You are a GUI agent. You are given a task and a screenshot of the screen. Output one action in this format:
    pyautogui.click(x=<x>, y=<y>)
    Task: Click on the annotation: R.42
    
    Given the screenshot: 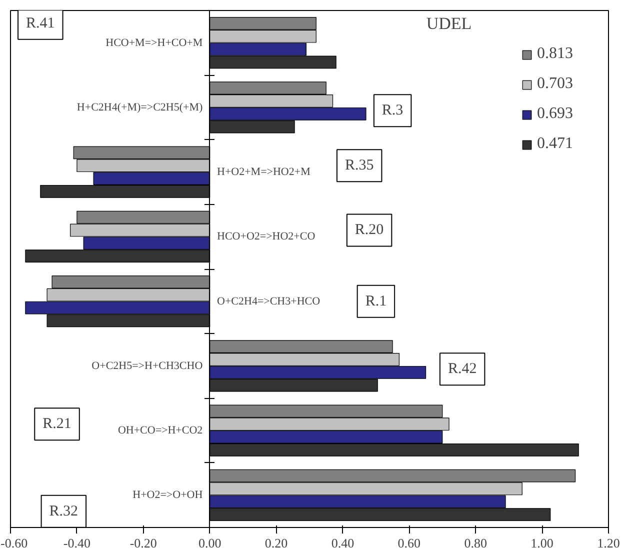 What is the action you would take?
    pyautogui.click(x=462, y=369)
    